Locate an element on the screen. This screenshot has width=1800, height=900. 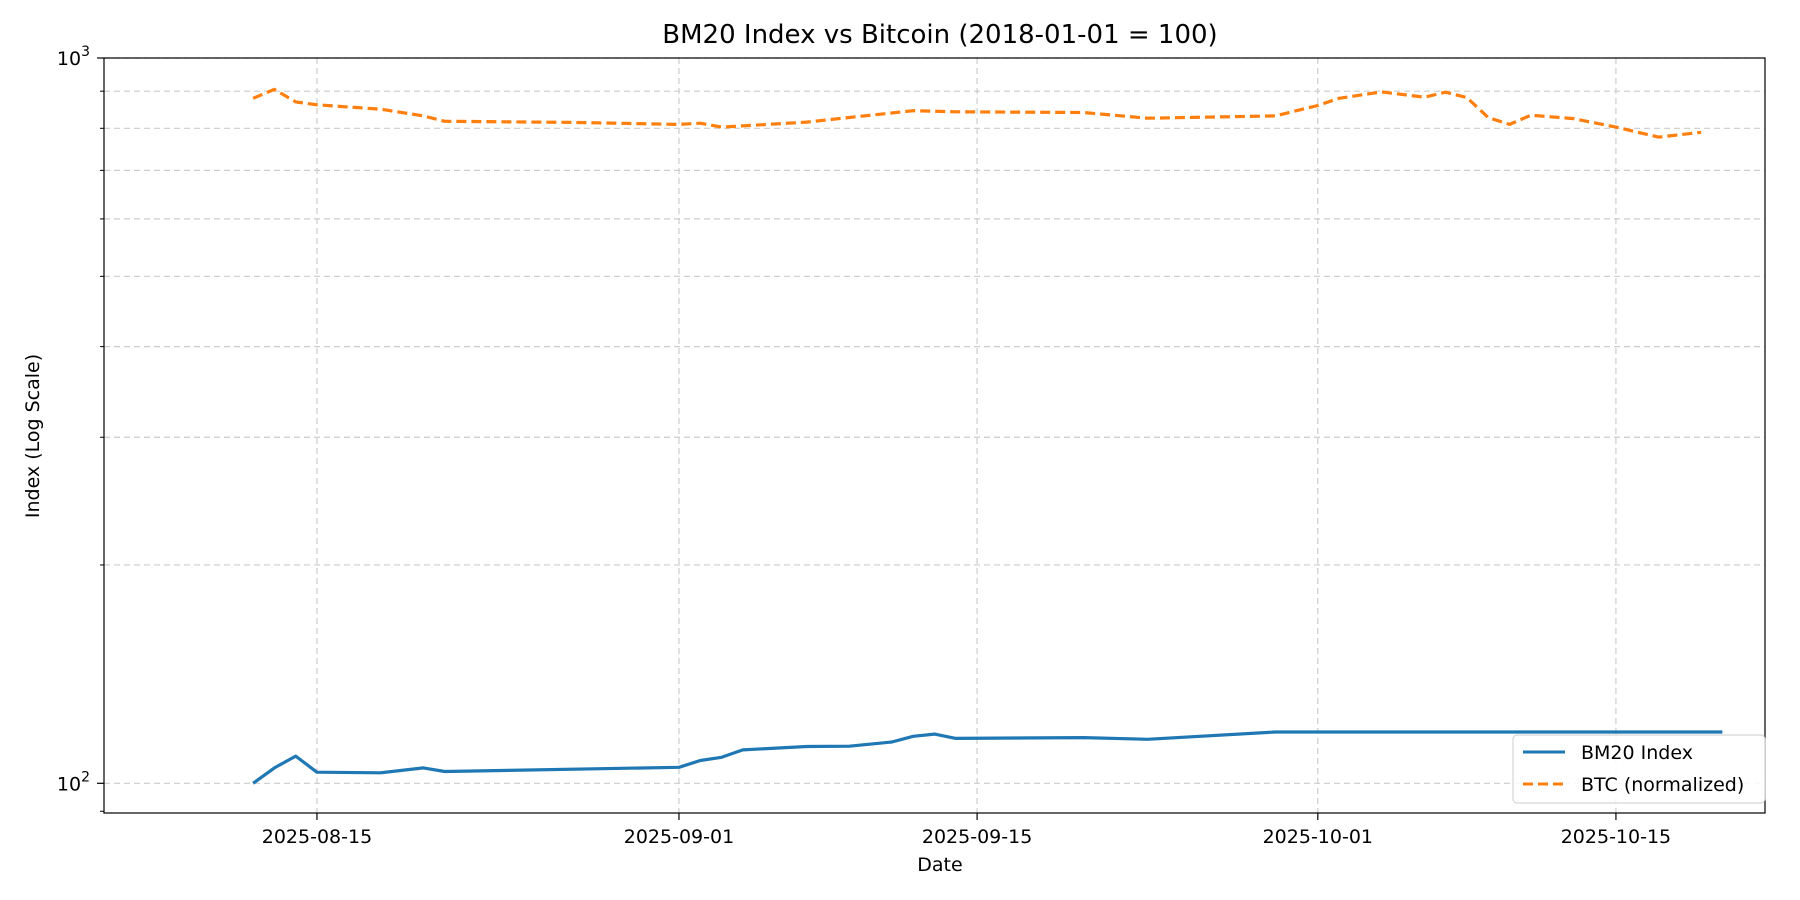
legend-label-bm20: BM20 Index is located at coordinates (1637, 753).